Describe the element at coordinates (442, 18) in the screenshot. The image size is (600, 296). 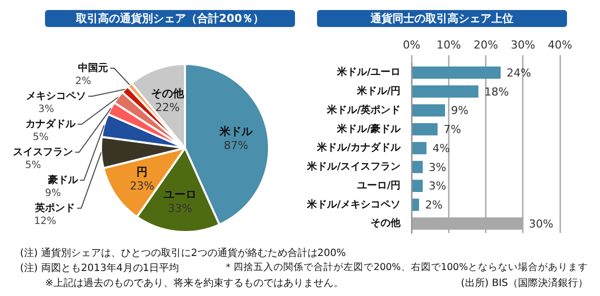
I see `chart-title: 通貨同士の取引高シェア上位` at that location.